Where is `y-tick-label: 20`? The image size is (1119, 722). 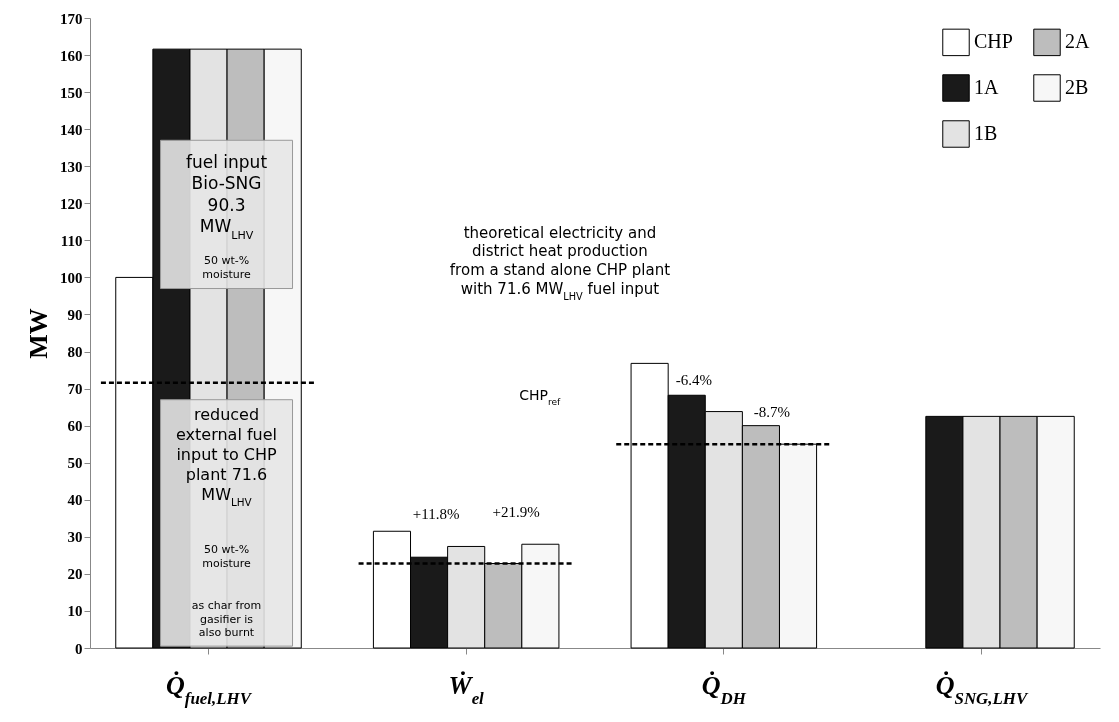
y-tick-label: 20 is located at coordinates (75, 574).